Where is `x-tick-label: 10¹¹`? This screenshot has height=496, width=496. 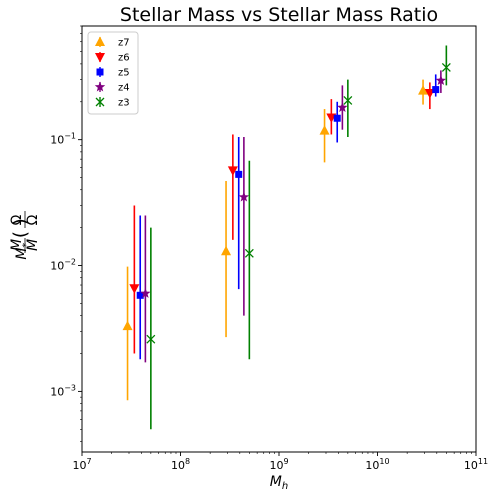
x-tick-label: 10¹¹ is located at coordinates (476, 464).